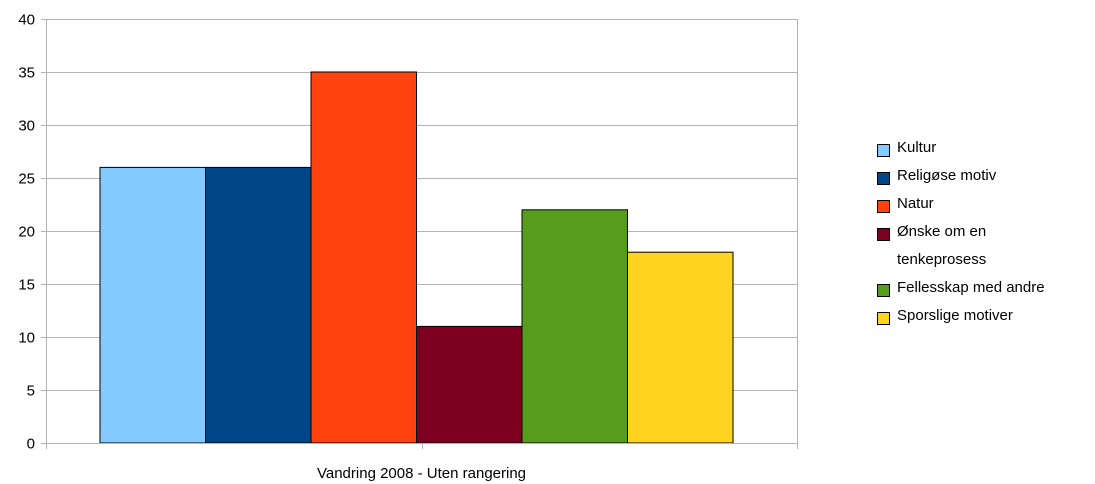 The height and width of the screenshot is (484, 1095). What do you see at coordinates (31, 391) in the screenshot?
I see `y-tick-label: 5` at bounding box center [31, 391].